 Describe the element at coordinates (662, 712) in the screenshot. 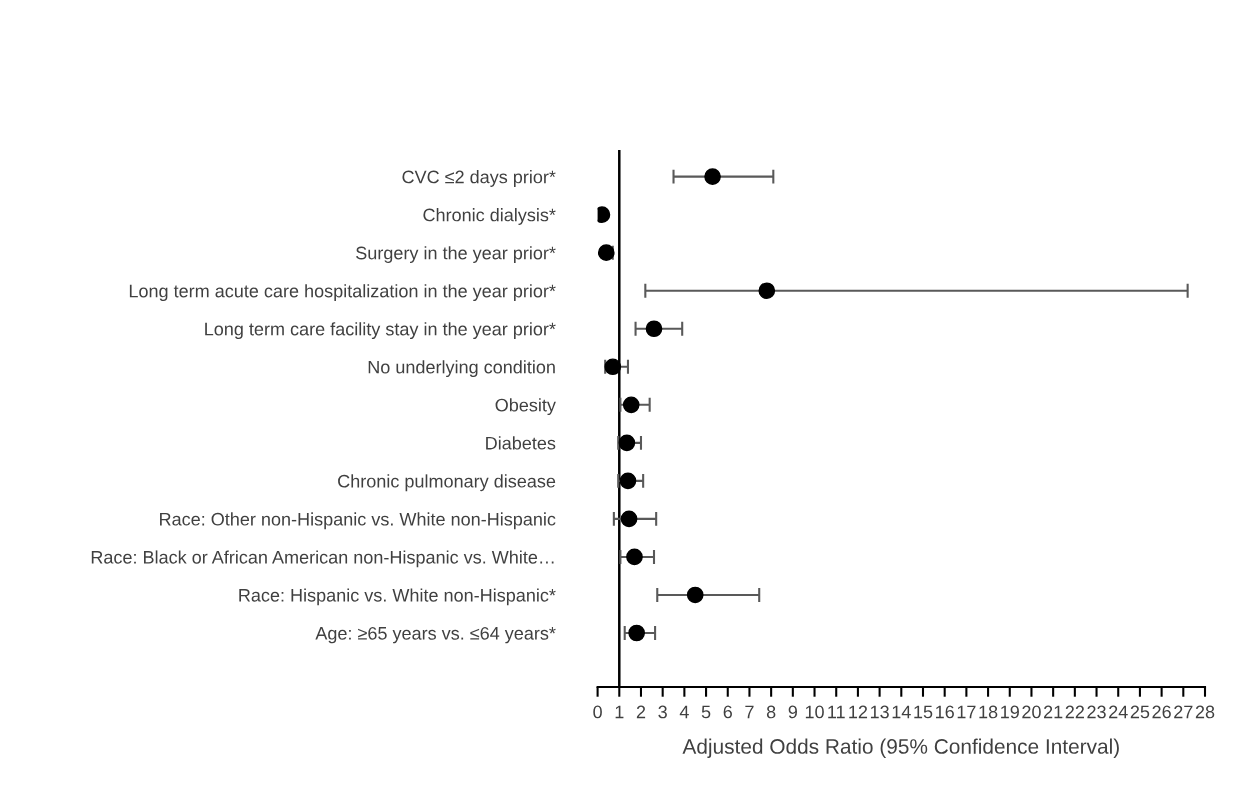

I see `x-tick-label: 3` at that location.